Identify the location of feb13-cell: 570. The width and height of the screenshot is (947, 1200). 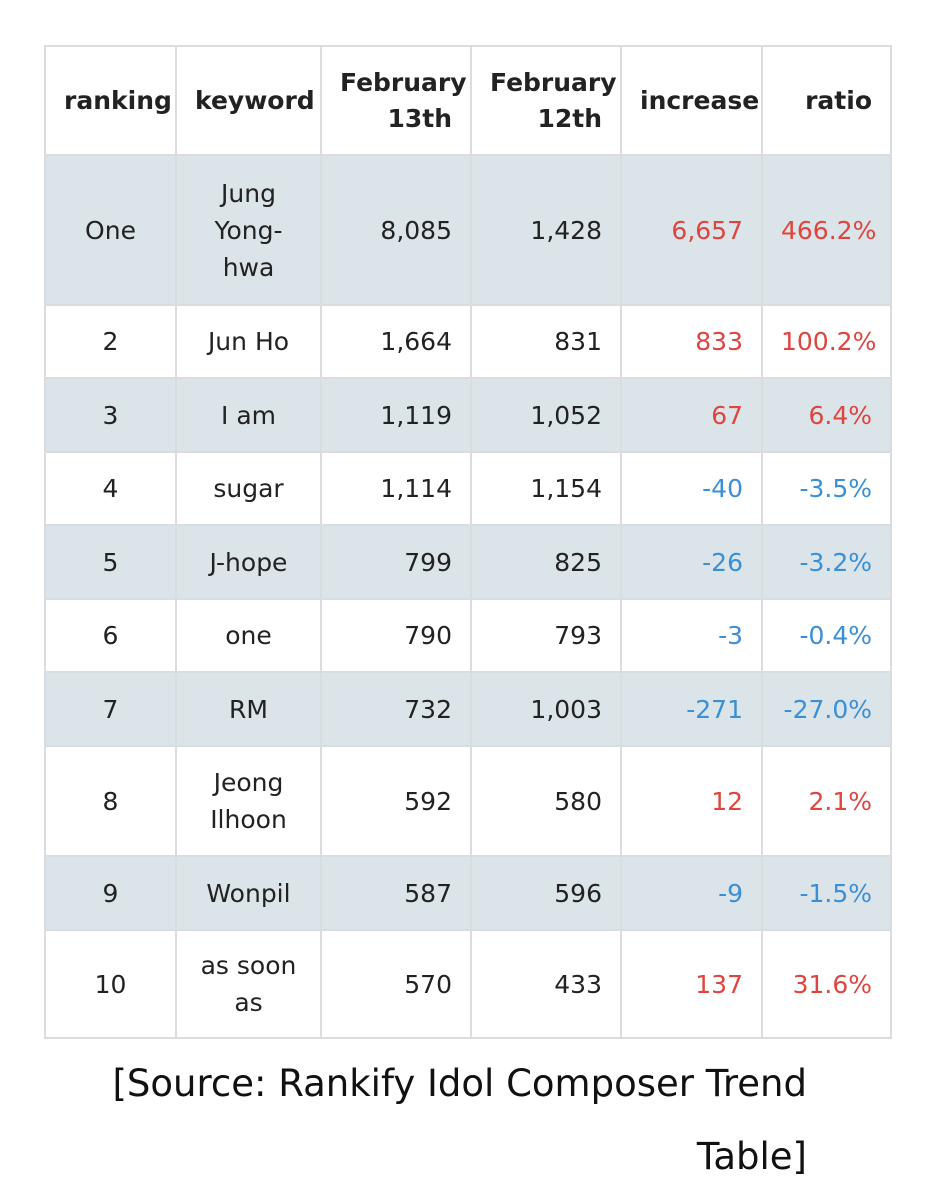
(396, 984).